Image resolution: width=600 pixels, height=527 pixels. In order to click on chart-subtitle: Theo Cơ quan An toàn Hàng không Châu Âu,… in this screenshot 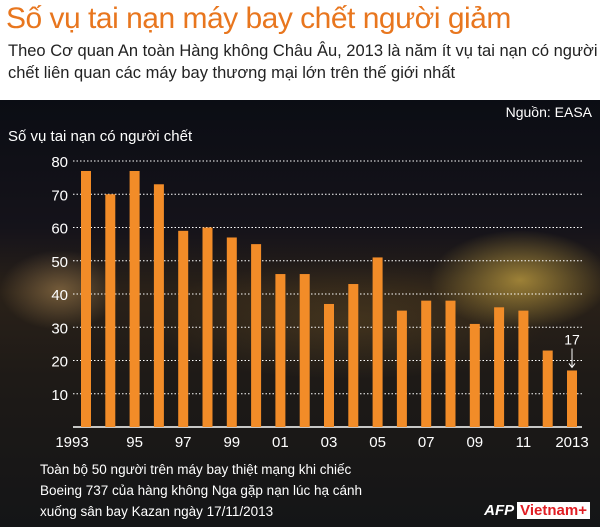, I will do `click(303, 62)`.